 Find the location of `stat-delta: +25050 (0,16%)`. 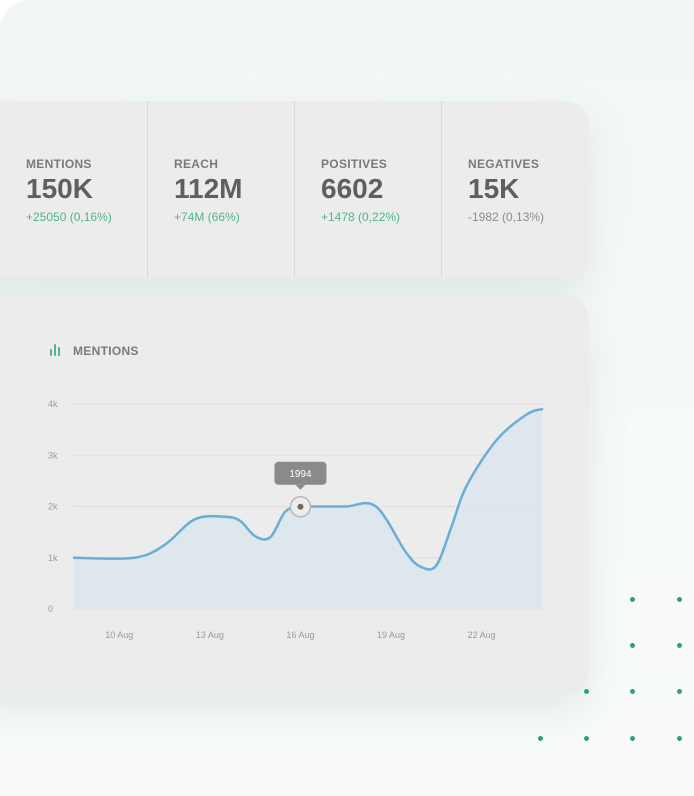

stat-delta: +25050 (0,16%) is located at coordinates (69, 217).